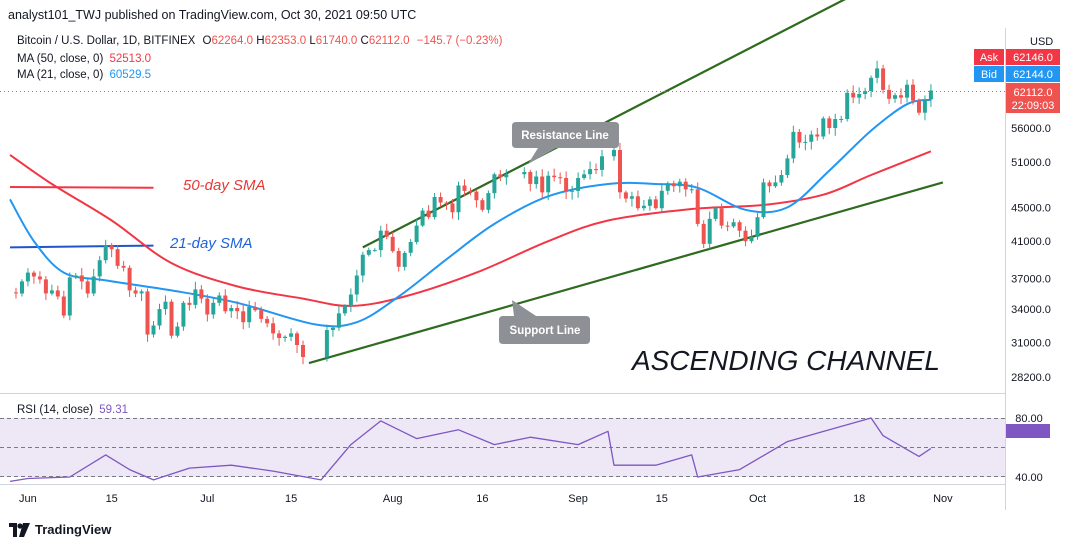 The height and width of the screenshot is (548, 1079). Describe the element at coordinates (565, 136) in the screenshot. I see `resistance-label: Resistance Line` at that location.